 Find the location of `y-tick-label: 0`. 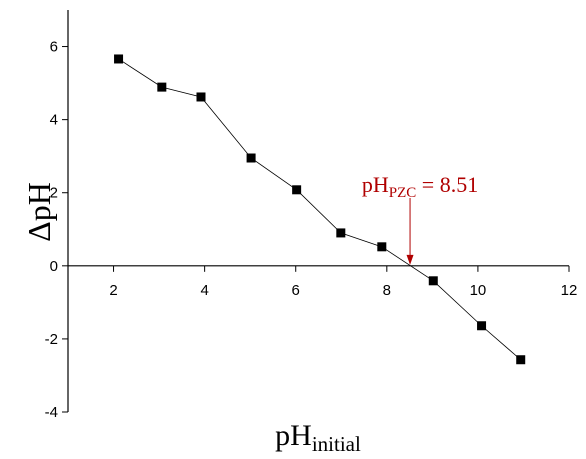

y-tick-label: 0 is located at coordinates (54, 266).